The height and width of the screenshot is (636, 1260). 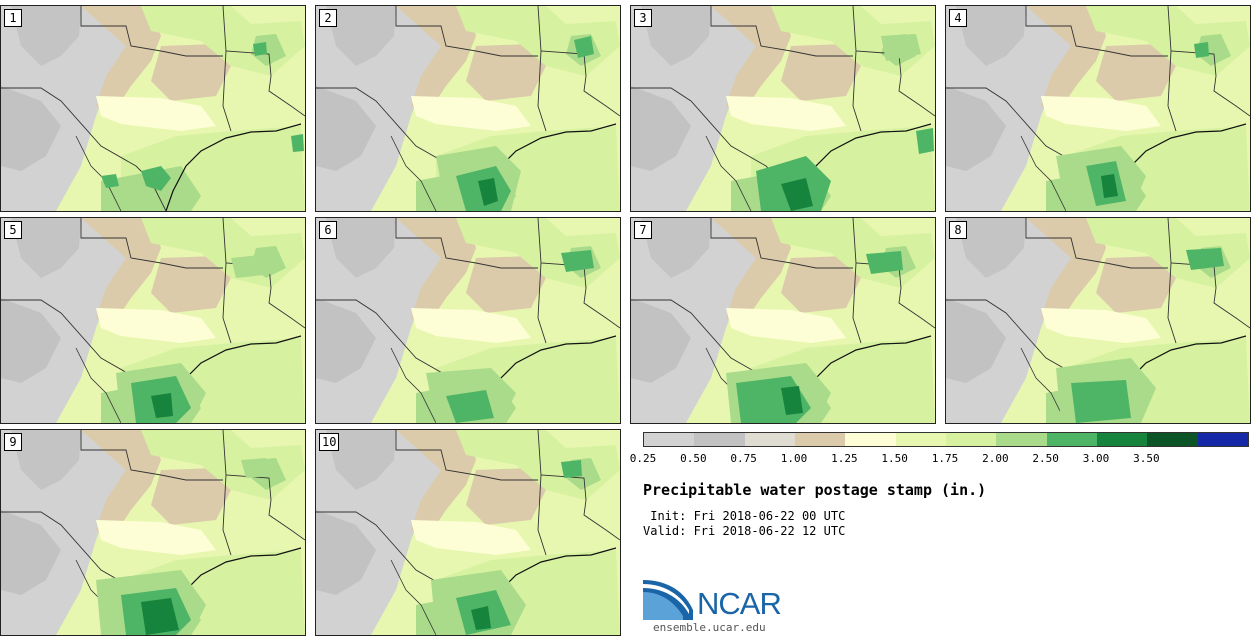 I want to click on member-map-5: 5, so click(x=153, y=320).